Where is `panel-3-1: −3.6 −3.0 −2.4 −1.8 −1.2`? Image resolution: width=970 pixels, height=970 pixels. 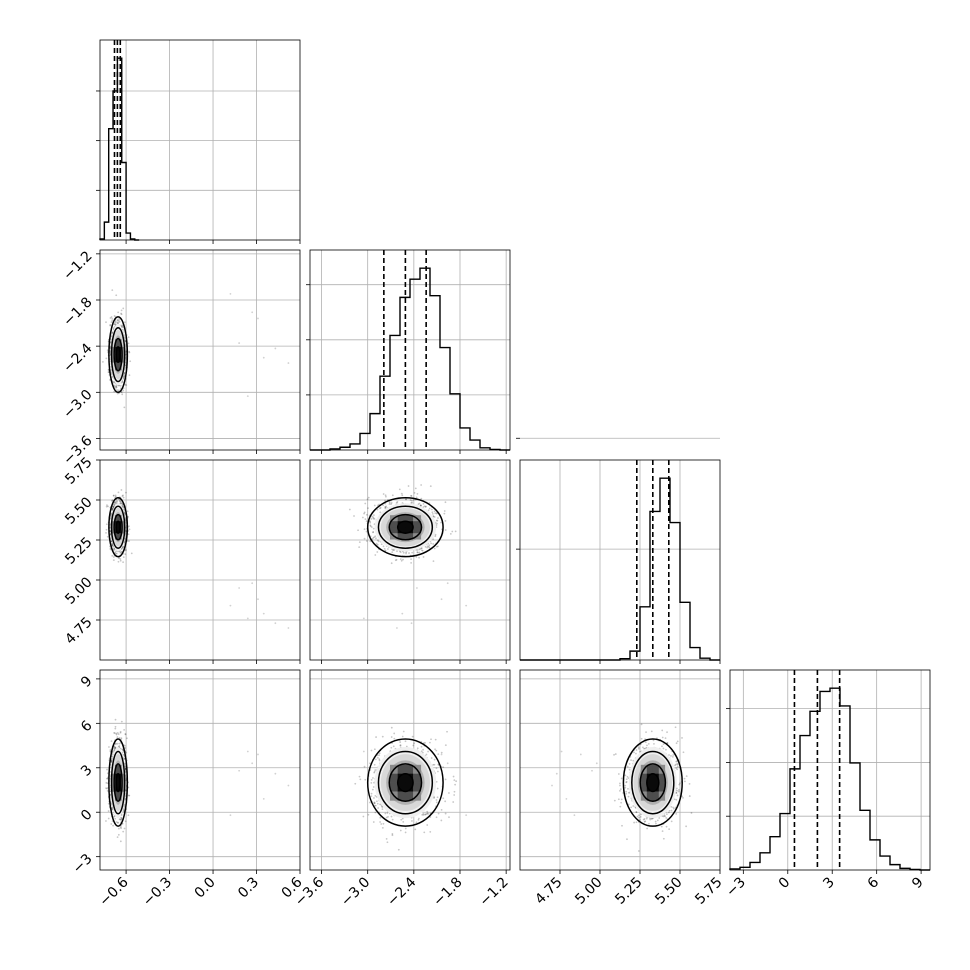 panel-3-1: −3.6 −3.0 −2.4 −1.8 −1.2 is located at coordinates (402, 789).